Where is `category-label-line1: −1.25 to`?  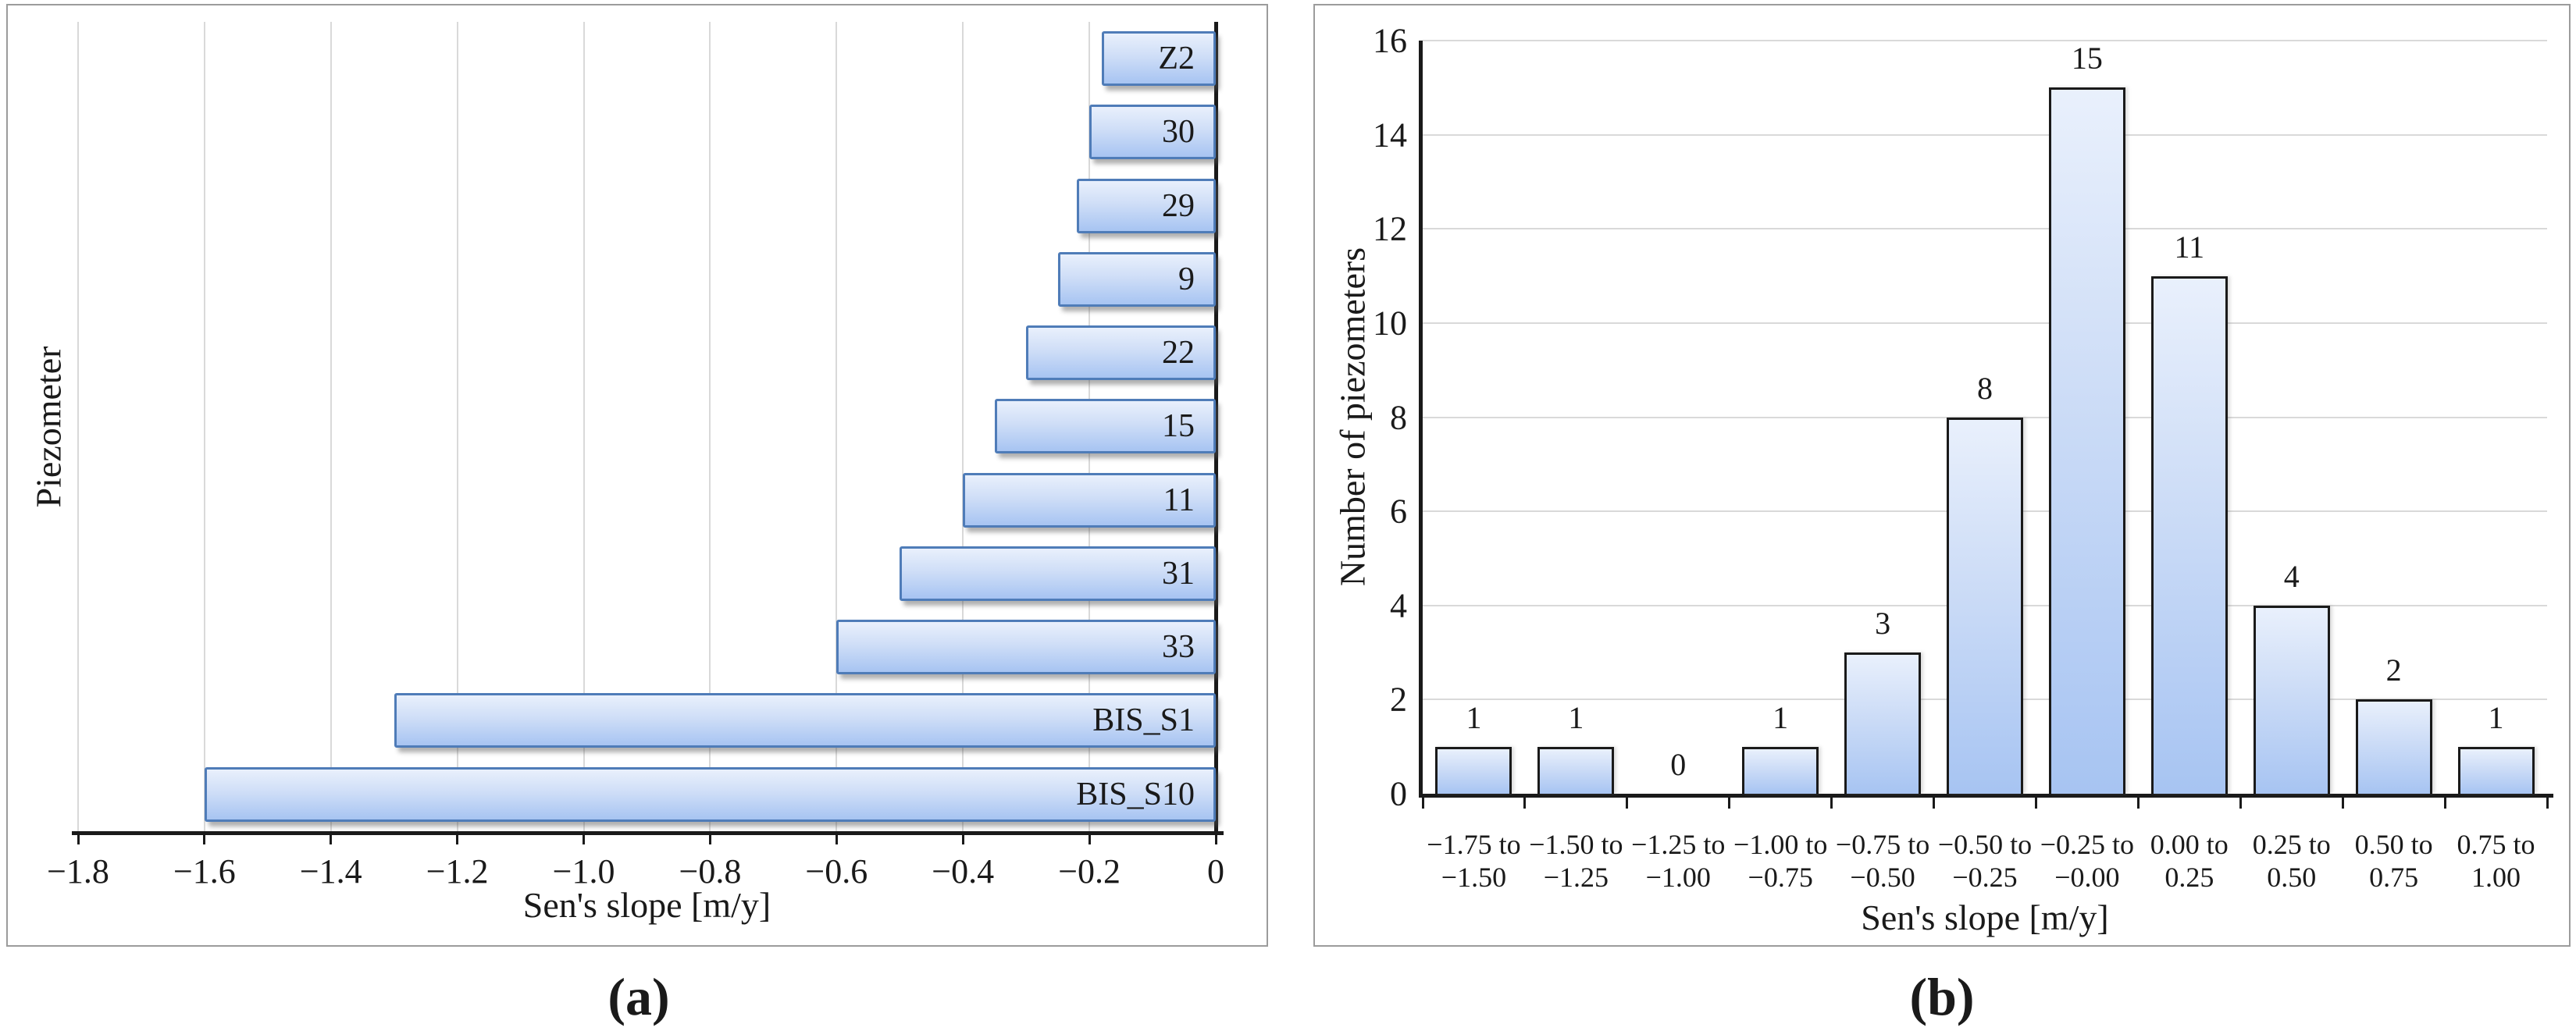 category-label-line1: −1.25 to is located at coordinates (1678, 845).